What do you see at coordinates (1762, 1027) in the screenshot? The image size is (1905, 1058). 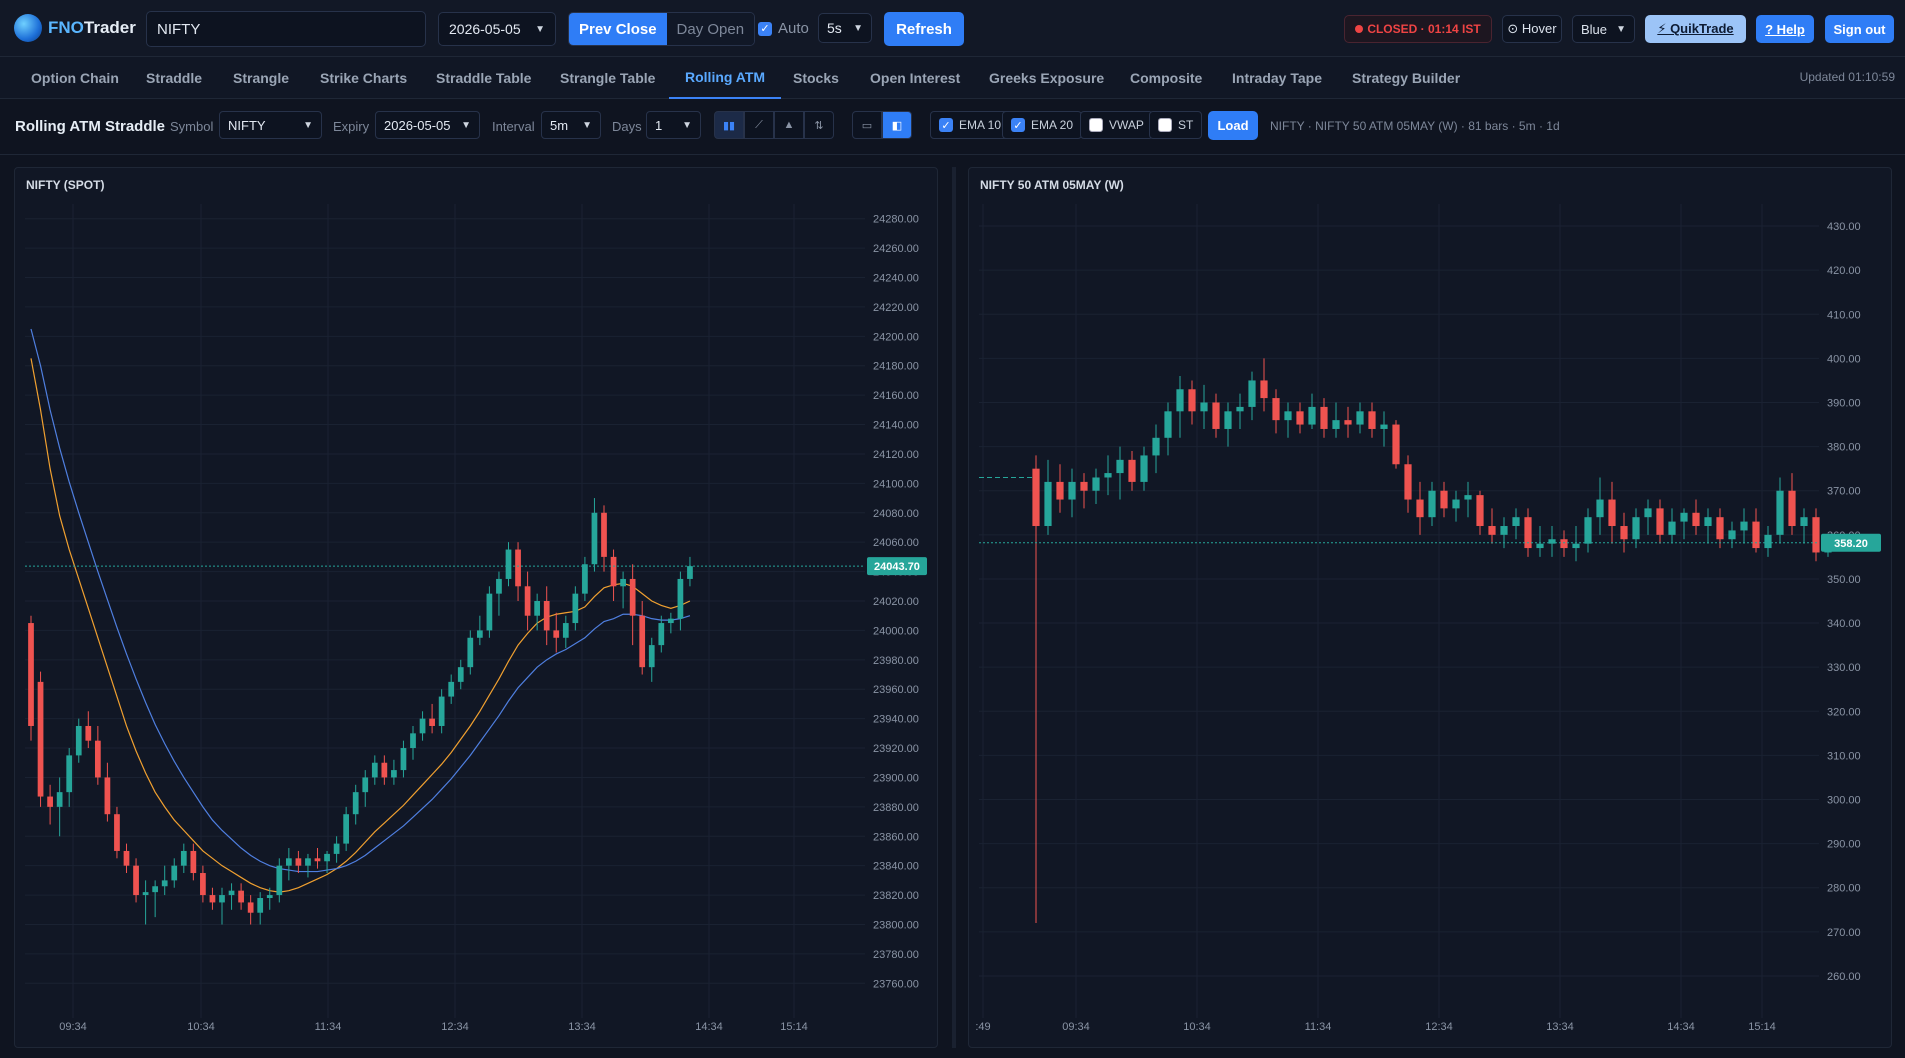 I see `x-tick-label: 15:14` at bounding box center [1762, 1027].